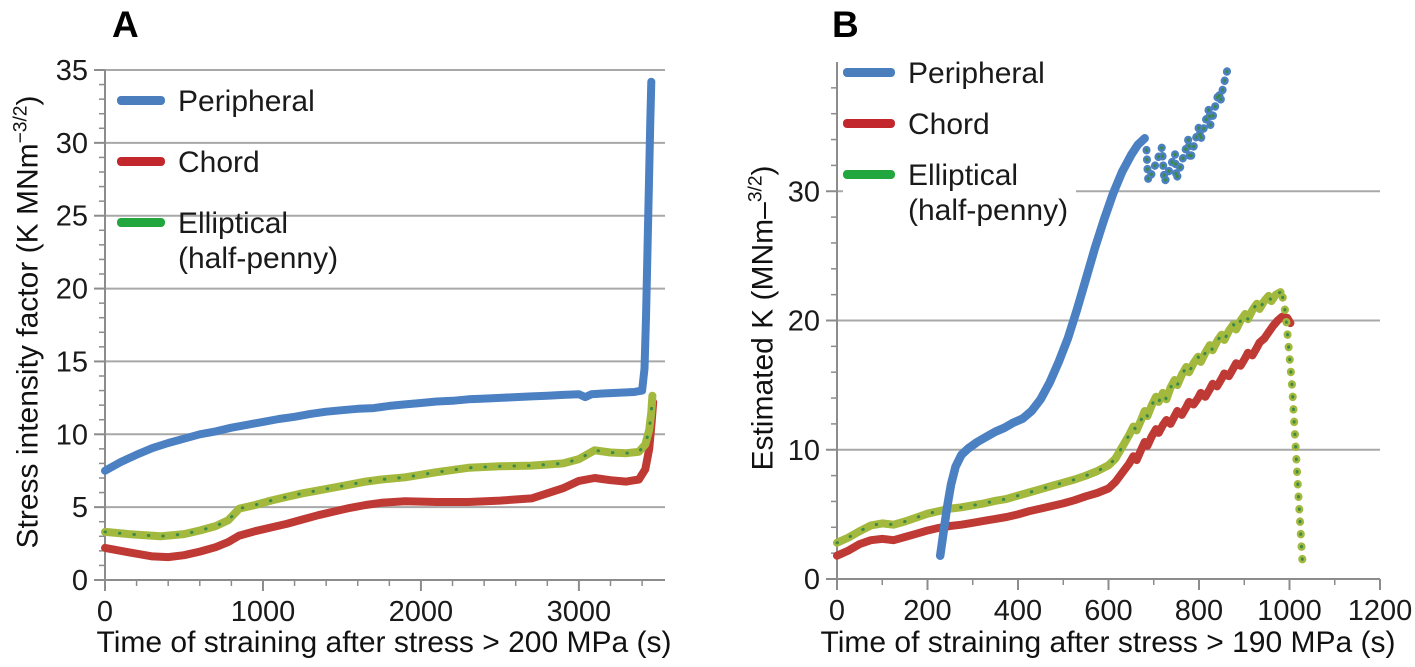 The height and width of the screenshot is (667, 1415). Describe the element at coordinates (28, 346) in the screenshot. I see `panel-a-y-label-text: Stress intensity factor (K MNm` at that location.